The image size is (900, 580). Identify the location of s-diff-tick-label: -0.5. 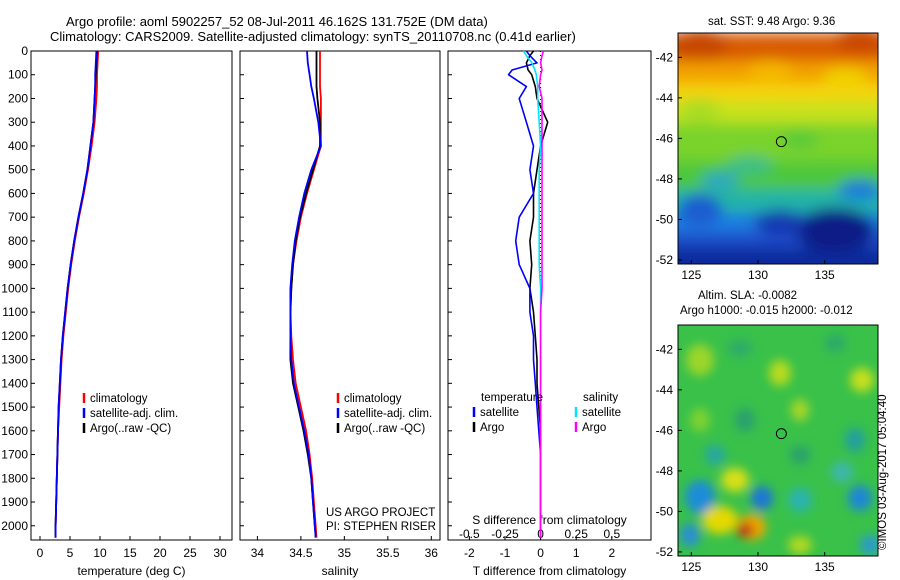
(469, 534).